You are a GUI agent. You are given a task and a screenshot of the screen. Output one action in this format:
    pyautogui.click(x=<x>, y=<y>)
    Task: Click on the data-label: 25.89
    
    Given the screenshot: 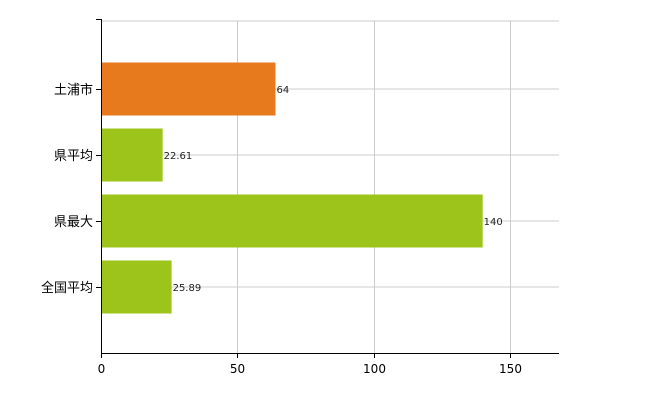 What is the action you would take?
    pyautogui.click(x=187, y=288)
    